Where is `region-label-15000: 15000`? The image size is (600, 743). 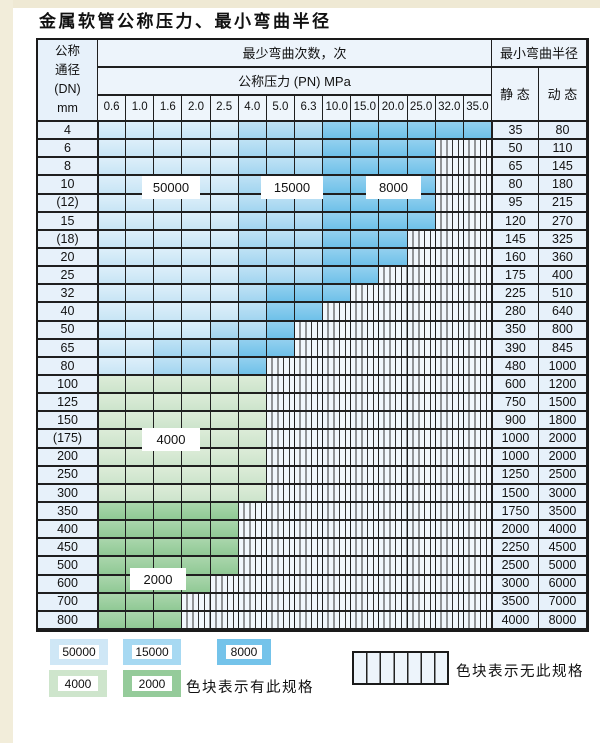 region-label-15000: 15000 is located at coordinates (292, 187).